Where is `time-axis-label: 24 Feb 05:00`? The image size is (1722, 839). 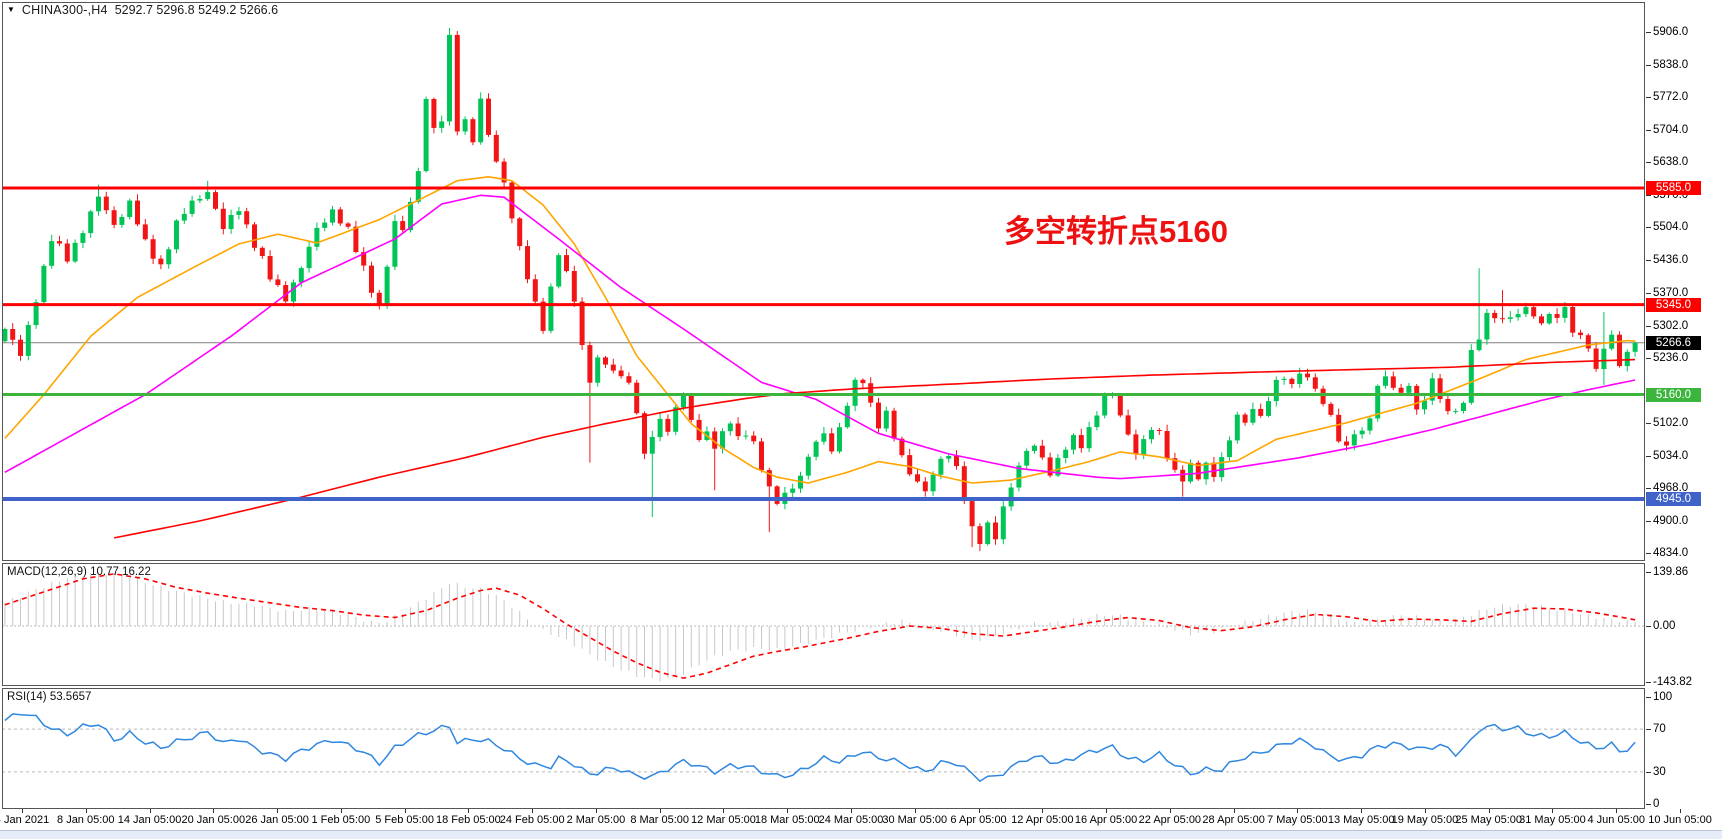 time-axis-label: 24 Feb 05:00 is located at coordinates (532, 820).